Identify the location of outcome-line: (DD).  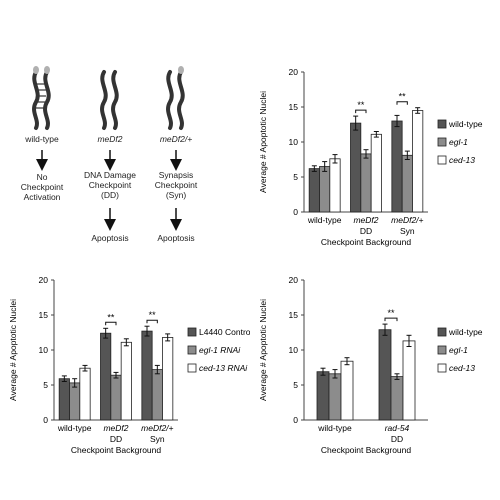
(110, 195).